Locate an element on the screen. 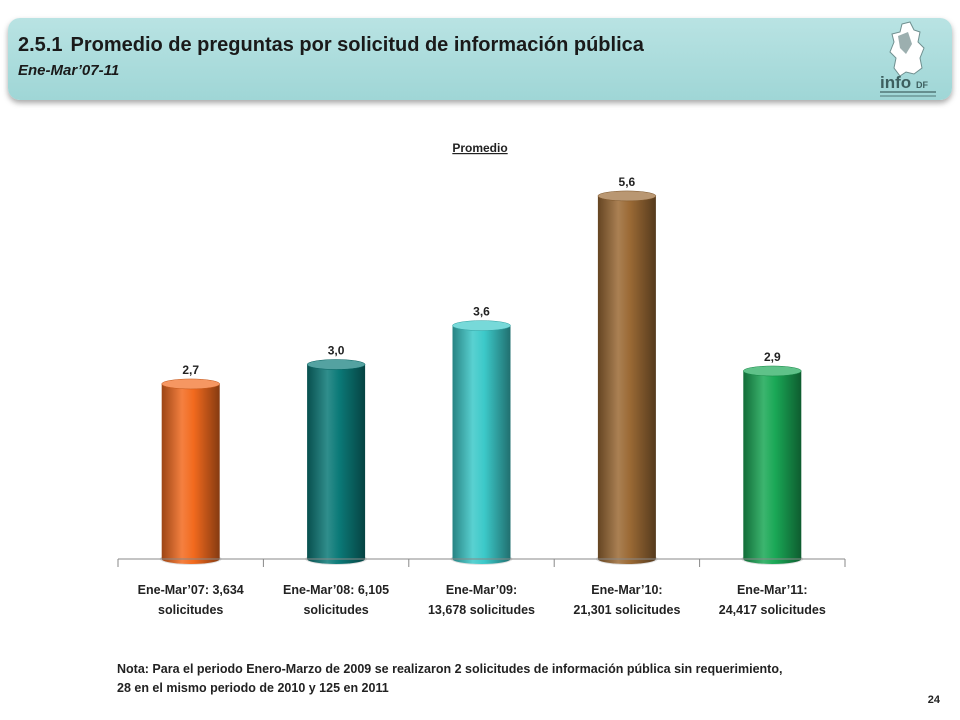  category-label: Ene-Mar’10: is located at coordinates (626, 590).